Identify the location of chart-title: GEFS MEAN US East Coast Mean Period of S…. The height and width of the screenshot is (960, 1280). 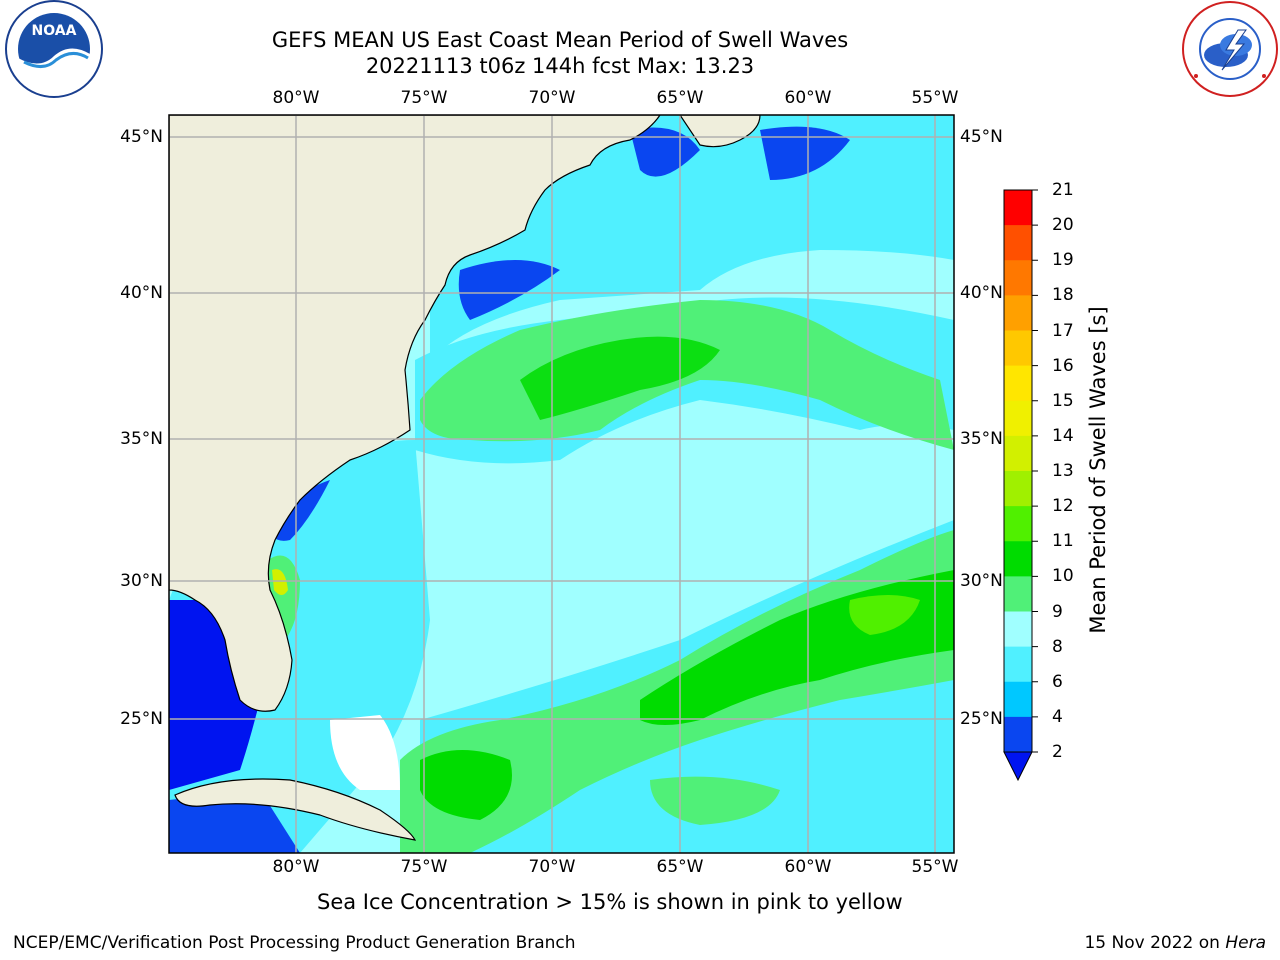
(560, 40).